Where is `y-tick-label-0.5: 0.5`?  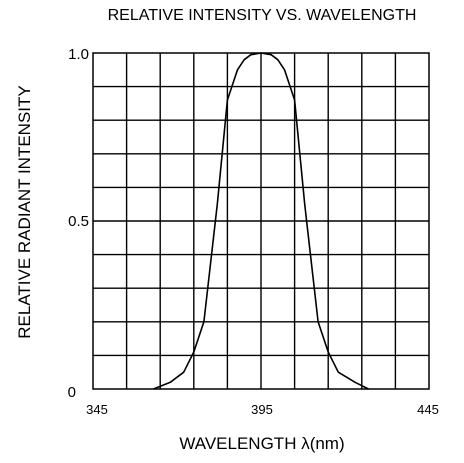
y-tick-label-0.5: 0.5 is located at coordinates (78, 221).